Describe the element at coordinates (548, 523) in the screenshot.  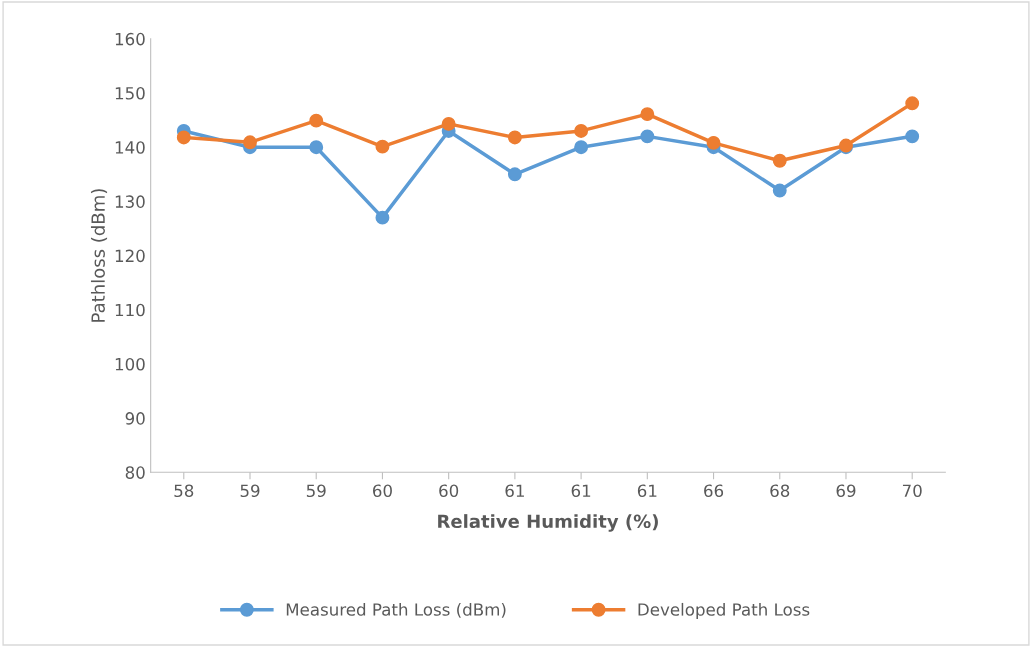
I see `x-axis-title: Relative Humidity (%)` at that location.